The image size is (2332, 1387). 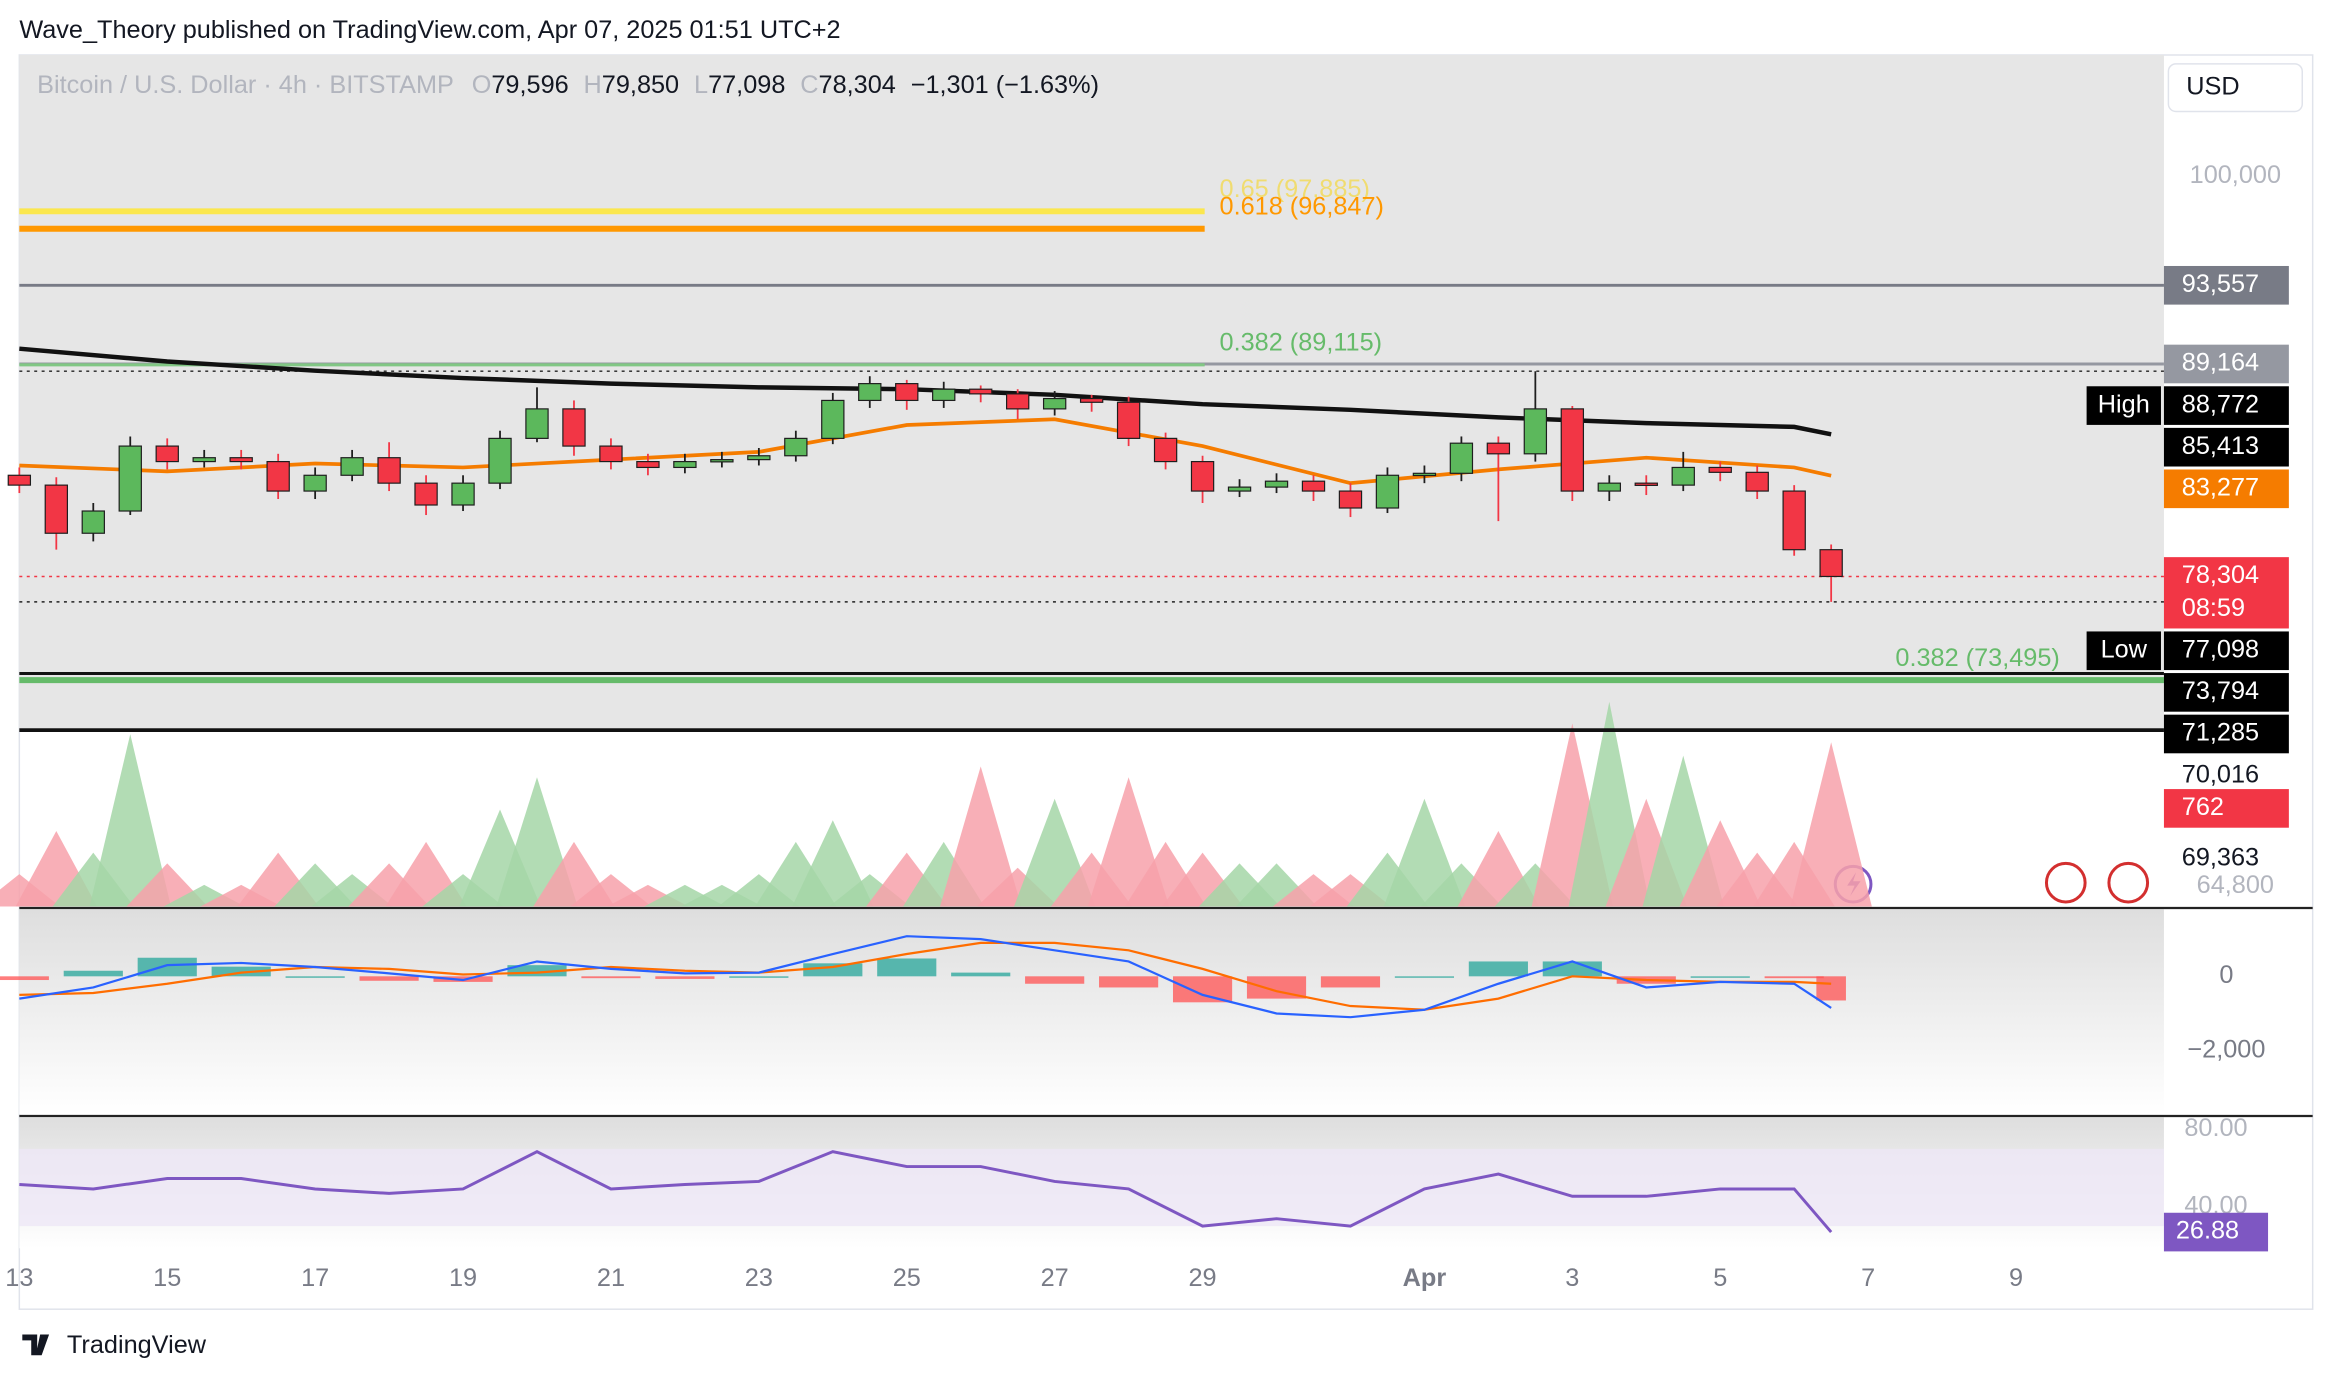 I want to click on y-tick-label: 80.00, so click(x=2215, y=1128).